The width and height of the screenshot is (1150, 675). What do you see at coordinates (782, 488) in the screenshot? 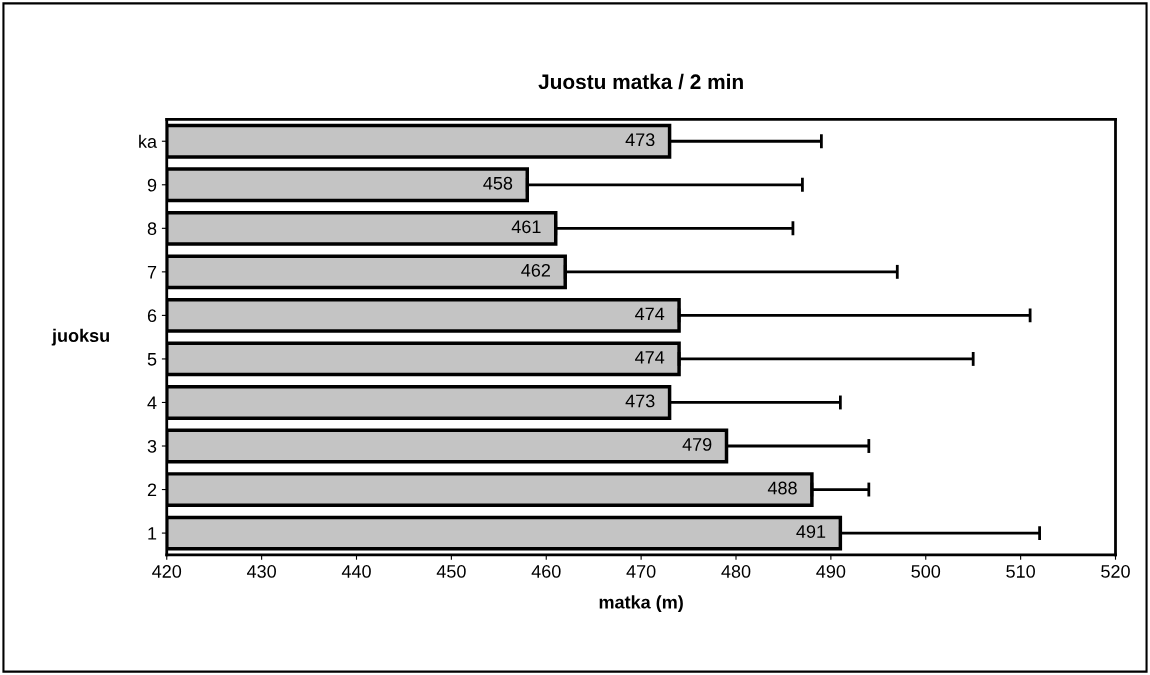
I see `data-label: 488` at bounding box center [782, 488].